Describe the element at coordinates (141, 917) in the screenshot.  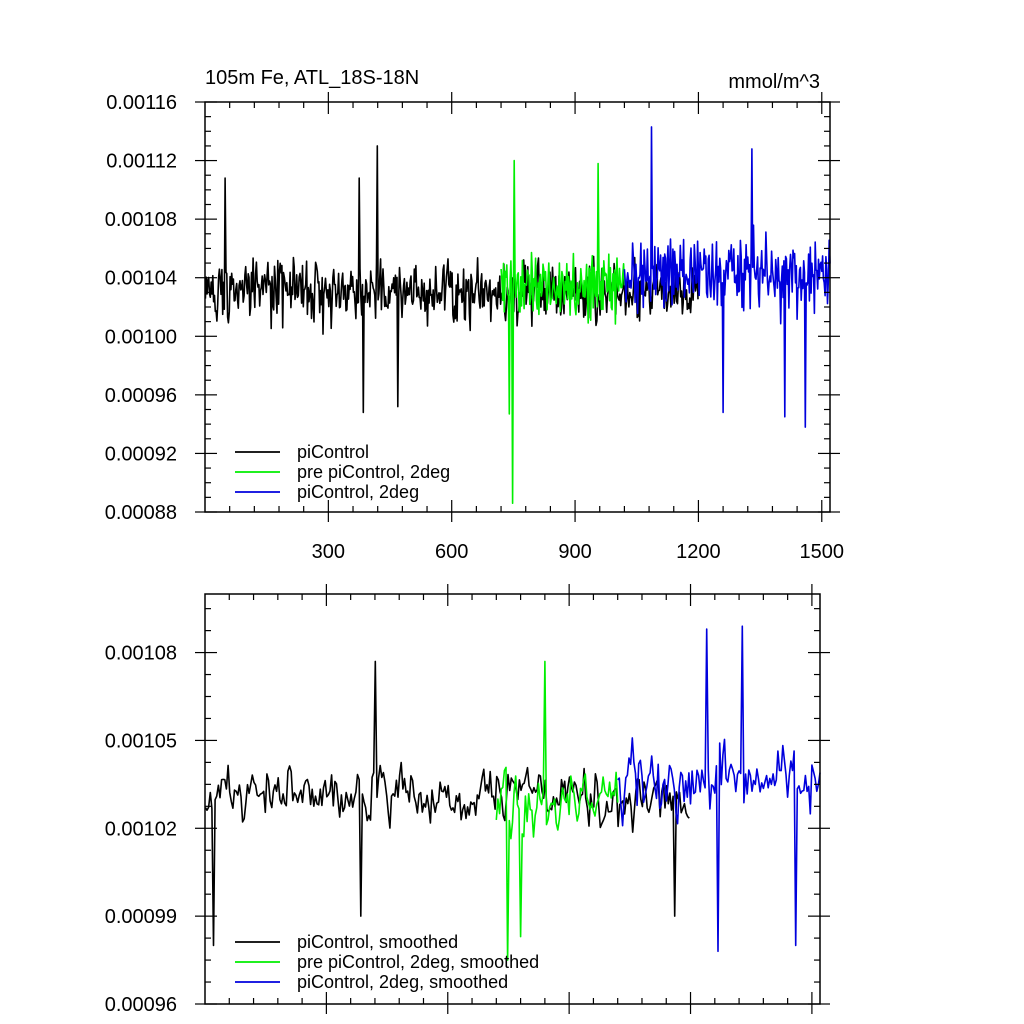
I see `y-tick-label: 0.00099` at that location.